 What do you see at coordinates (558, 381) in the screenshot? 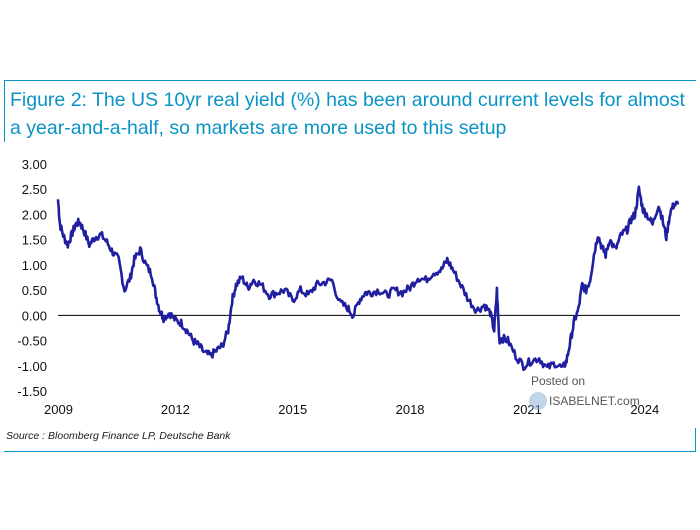
I see `watermark-posted-on: Posted on` at bounding box center [558, 381].